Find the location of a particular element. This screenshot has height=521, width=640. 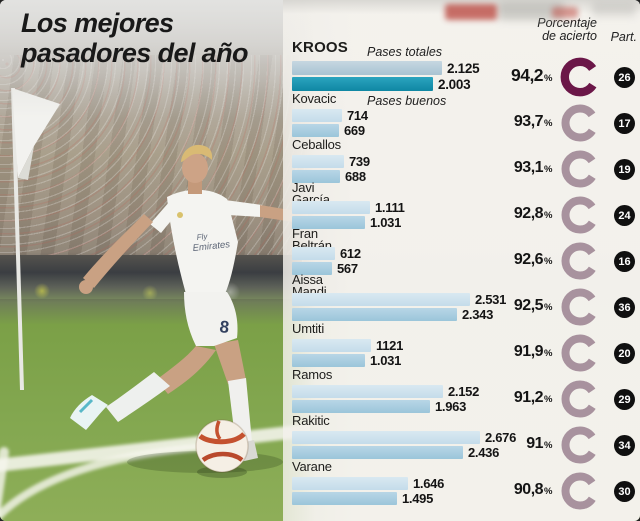

accuracy-value: 92,8% is located at coordinates (533, 213).